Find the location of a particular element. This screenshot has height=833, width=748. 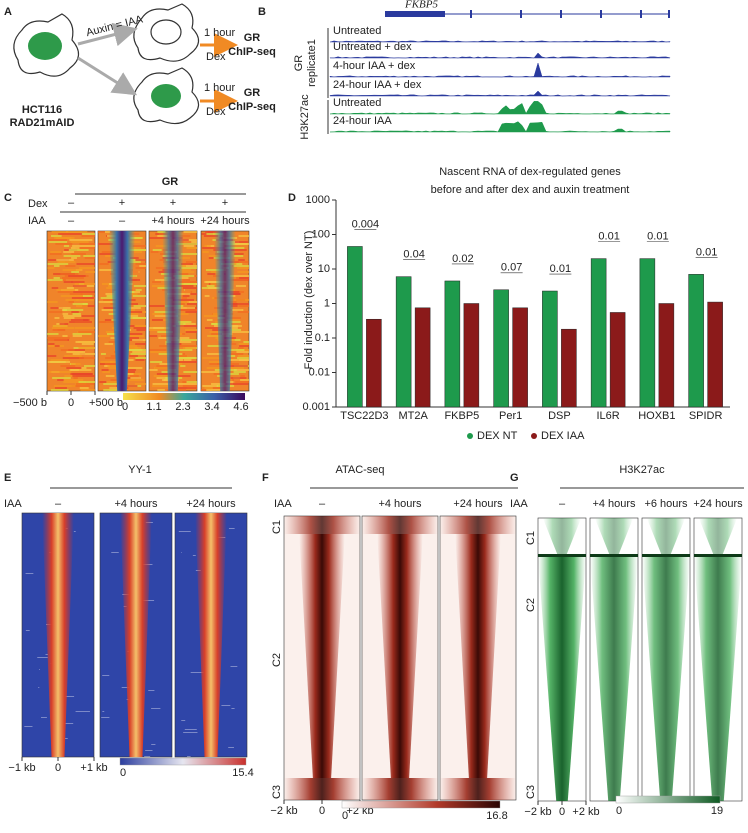

panel-title: GR is located at coordinates (170, 182).